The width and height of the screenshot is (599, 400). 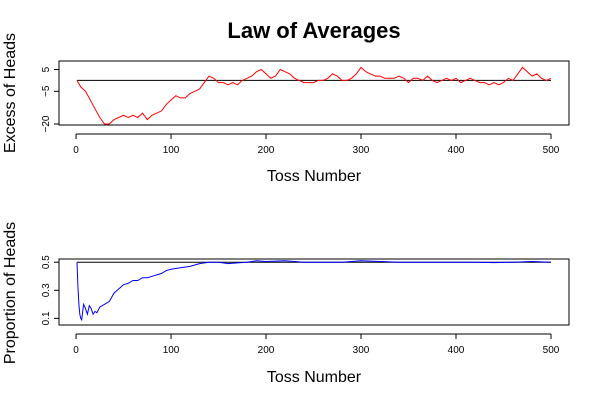 What do you see at coordinates (361, 150) in the screenshot?
I see `x-tick-label-top: 300` at bounding box center [361, 150].